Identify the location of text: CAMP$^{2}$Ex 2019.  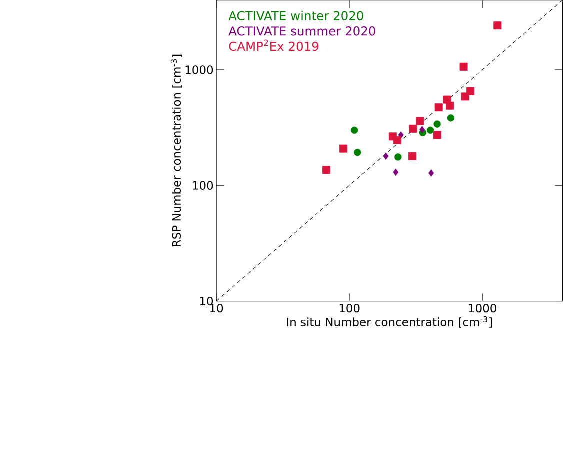
(274, 46).